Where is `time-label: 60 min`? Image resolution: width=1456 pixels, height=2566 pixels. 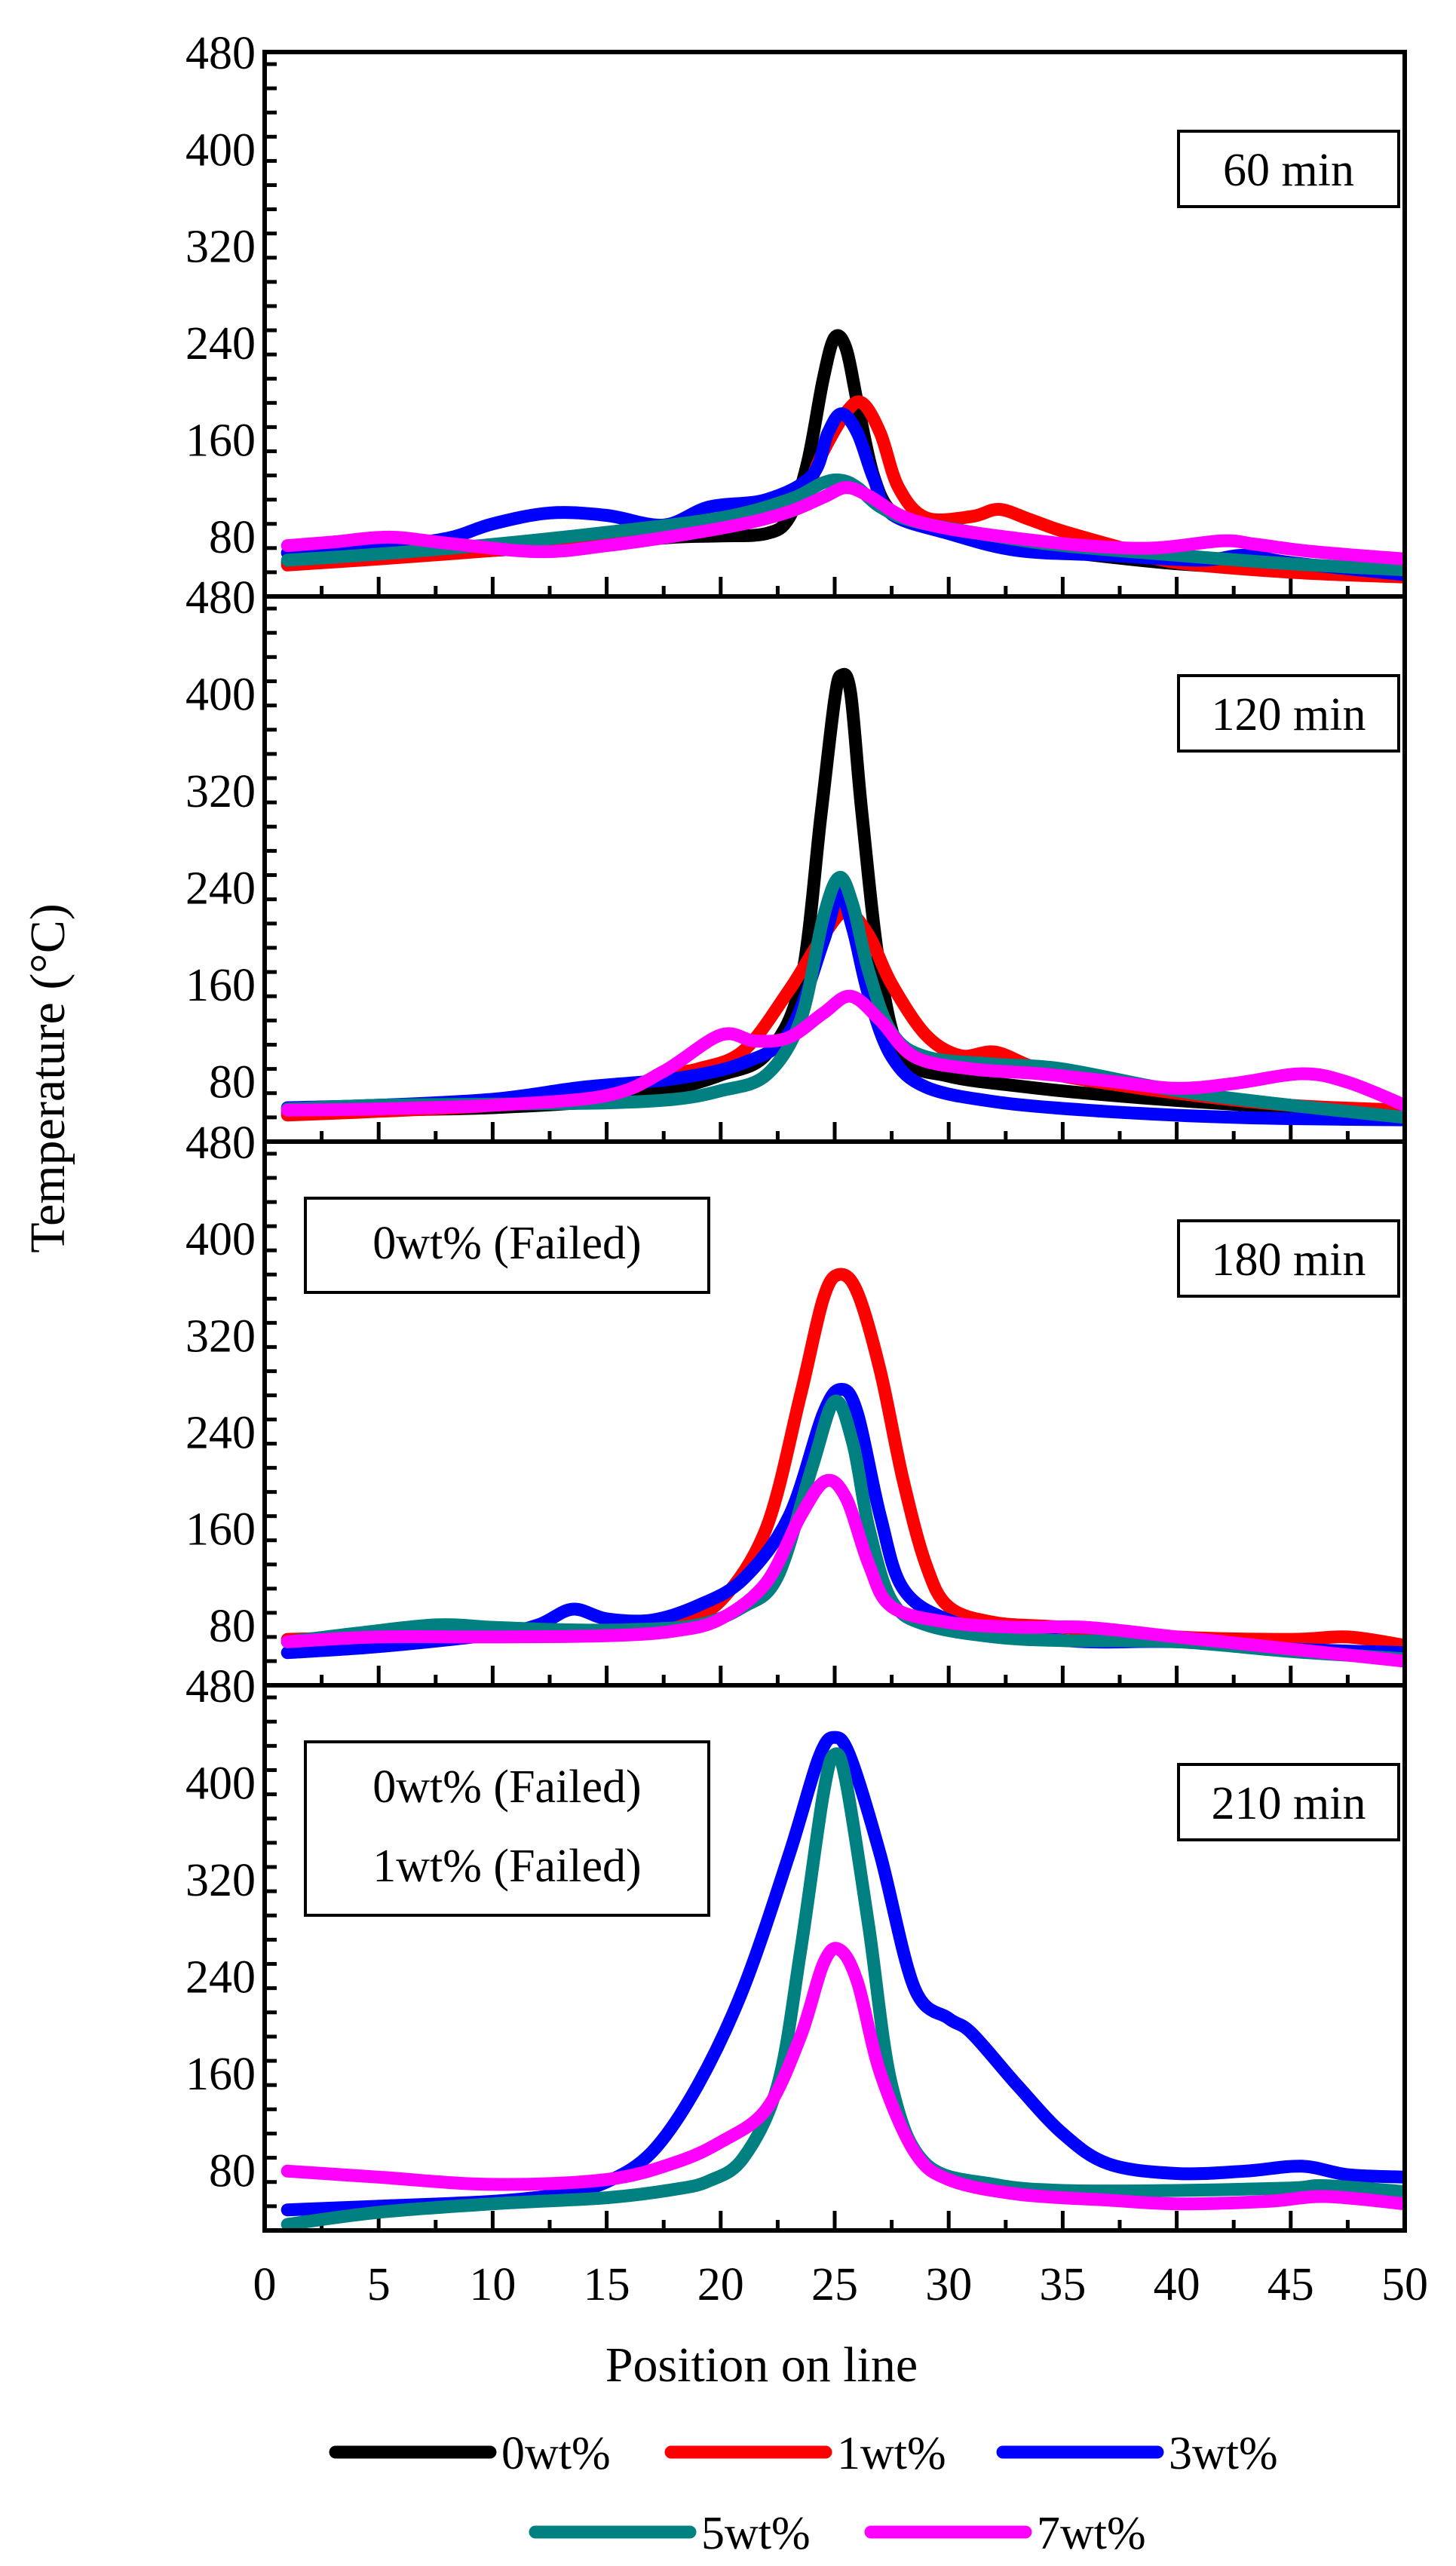 time-label: 60 min is located at coordinates (1288, 170).